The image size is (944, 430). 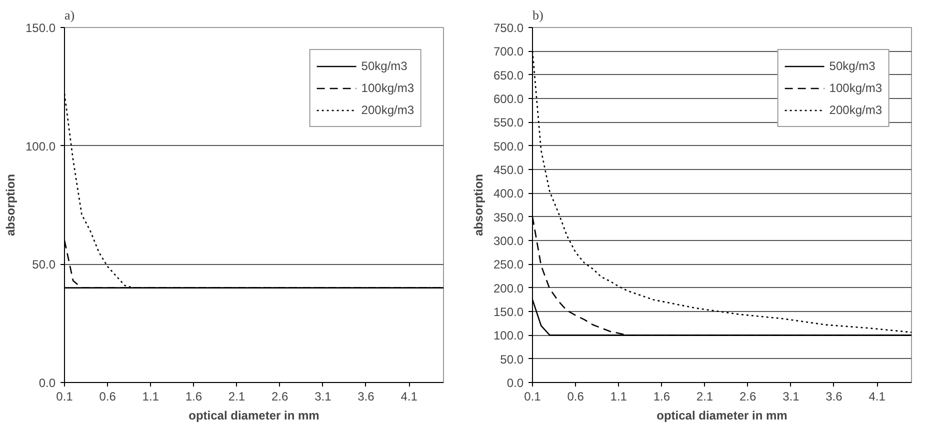 What do you see at coordinates (508, 123) in the screenshot?
I see `y-tick-label: 550.0` at bounding box center [508, 123].